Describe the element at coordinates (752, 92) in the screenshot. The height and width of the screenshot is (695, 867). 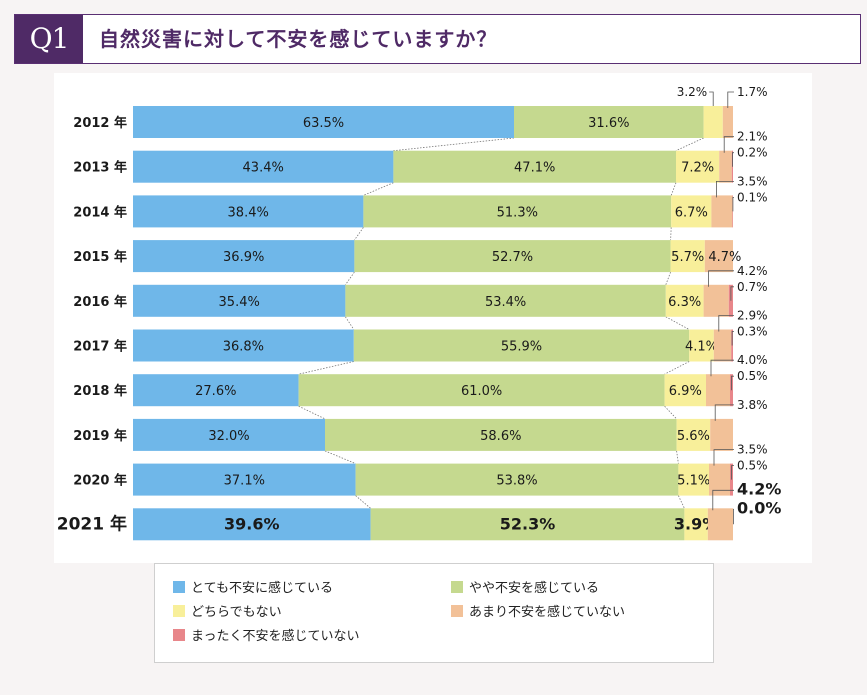
I see `data-label: 1.7%` at that location.